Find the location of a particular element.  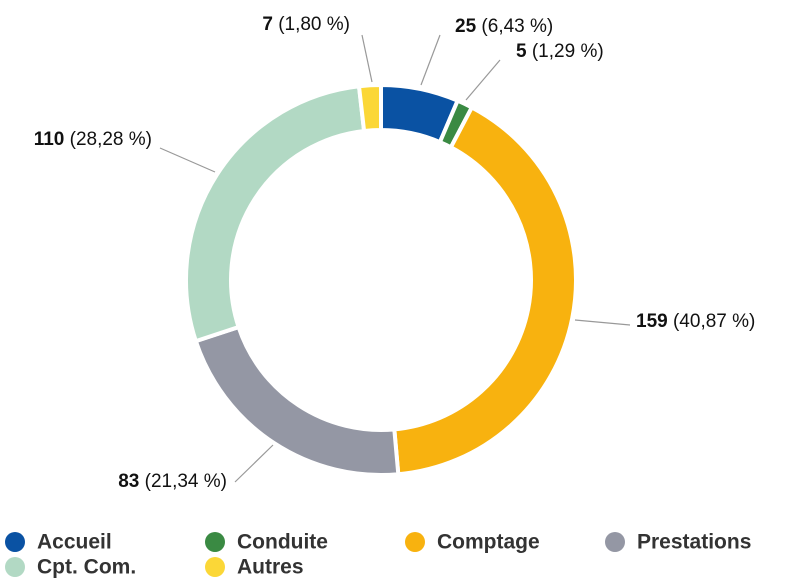

data-label: 25 (6,43 %) is located at coordinates (504, 26).